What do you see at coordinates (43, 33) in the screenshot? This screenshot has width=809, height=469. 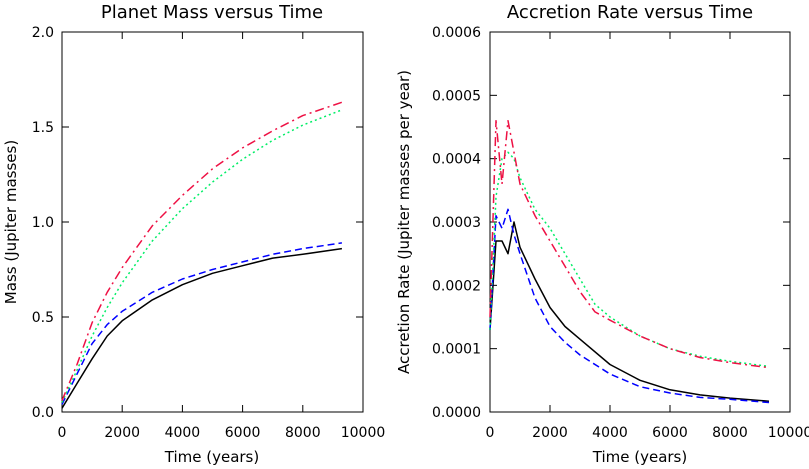 I see `mass-chart-ytick-label: 2.0` at bounding box center [43, 33].